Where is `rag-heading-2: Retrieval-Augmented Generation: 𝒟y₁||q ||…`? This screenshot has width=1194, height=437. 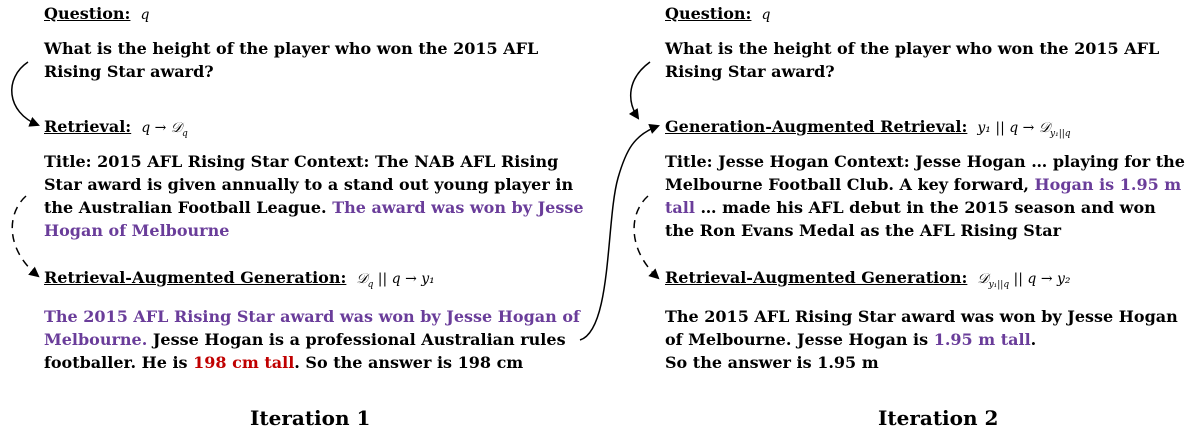 rag-heading-2: Retrieval-Augmented Generation: 𝒟y₁||q ||… is located at coordinates (868, 279).